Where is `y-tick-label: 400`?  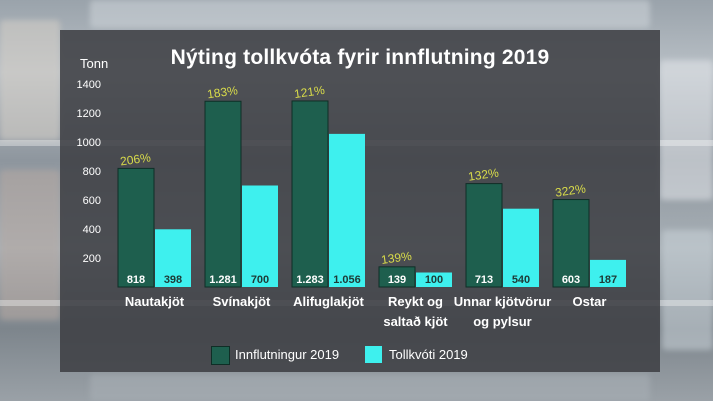
y-tick-label: 400 is located at coordinates (92, 230).